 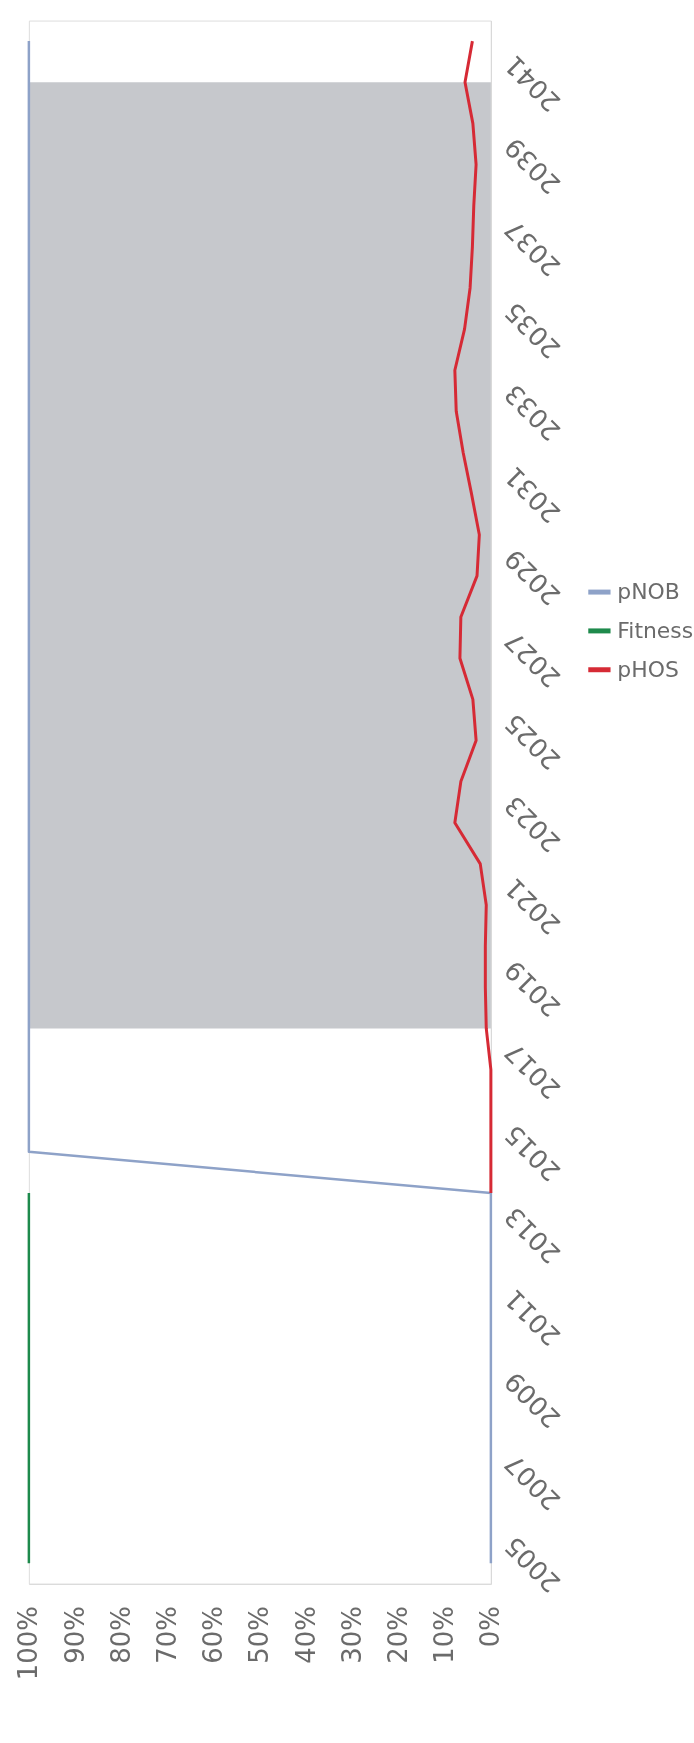 I want to click on x-tick-label: 60%, so click(x=213, y=1635).